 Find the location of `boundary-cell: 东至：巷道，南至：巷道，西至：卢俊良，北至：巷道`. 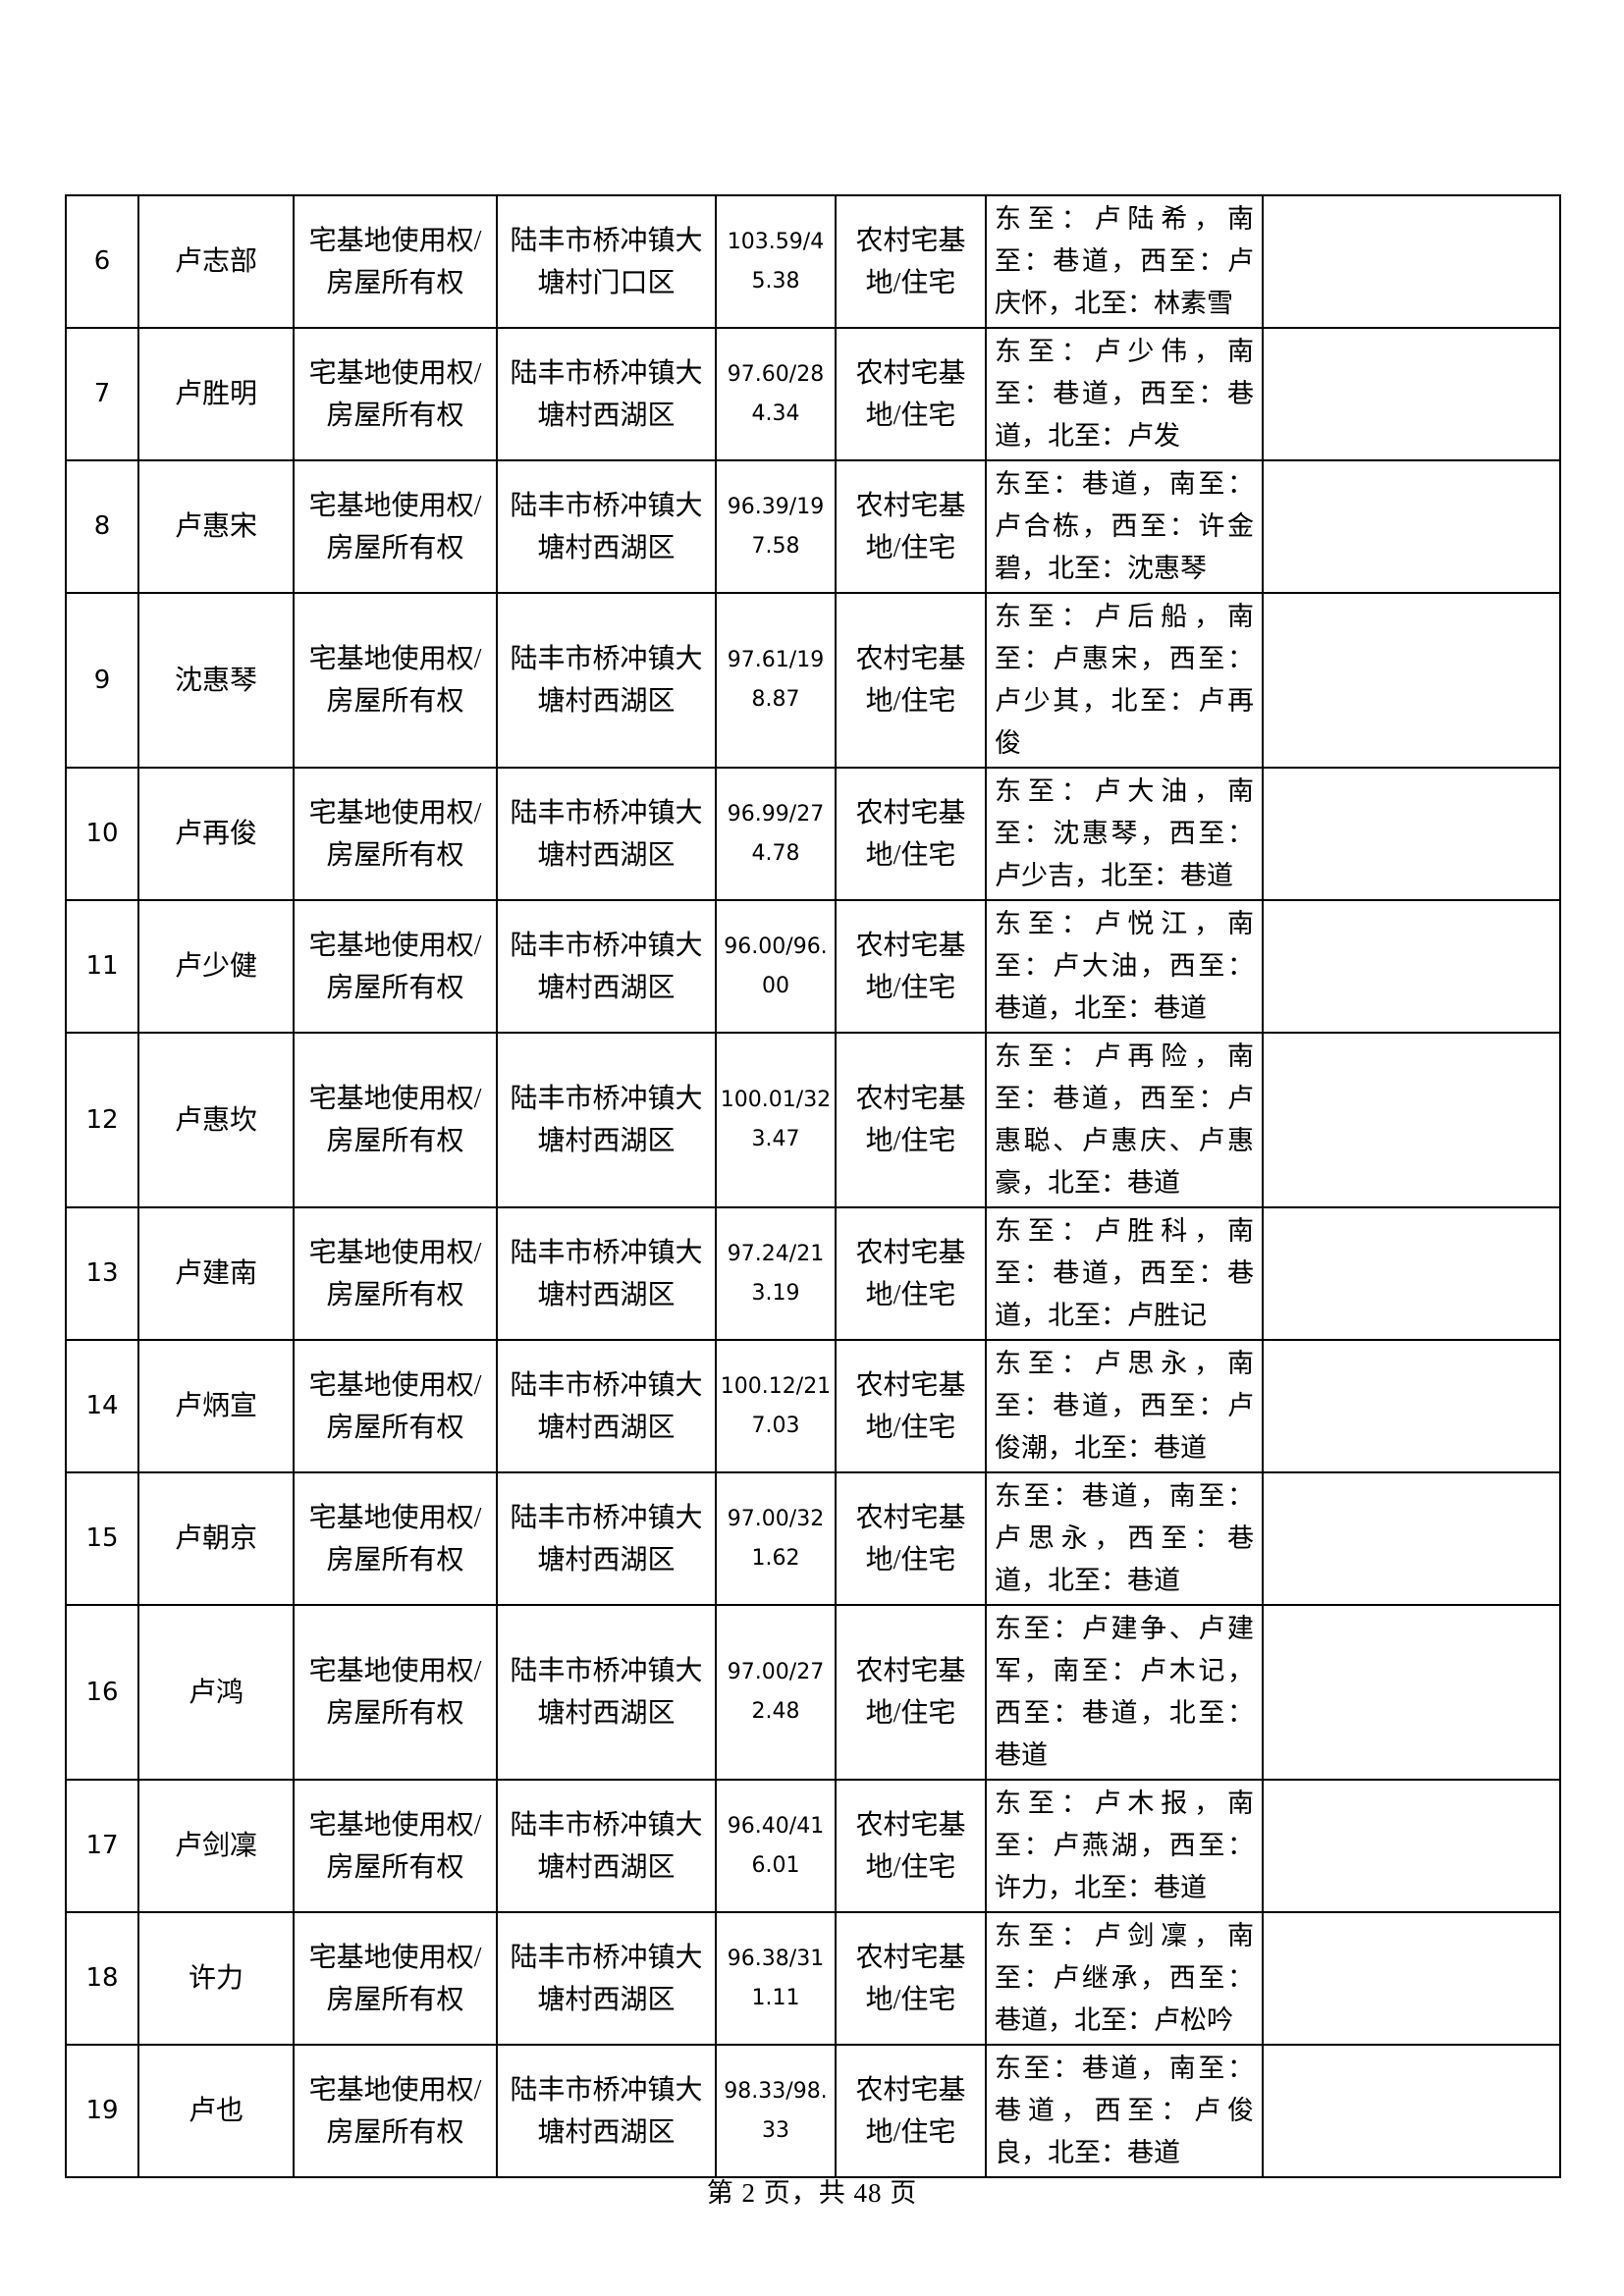

boundary-cell: 东至：巷道，南至：巷道，西至：卢俊良，北至：巷道 is located at coordinates (1124, 2111).